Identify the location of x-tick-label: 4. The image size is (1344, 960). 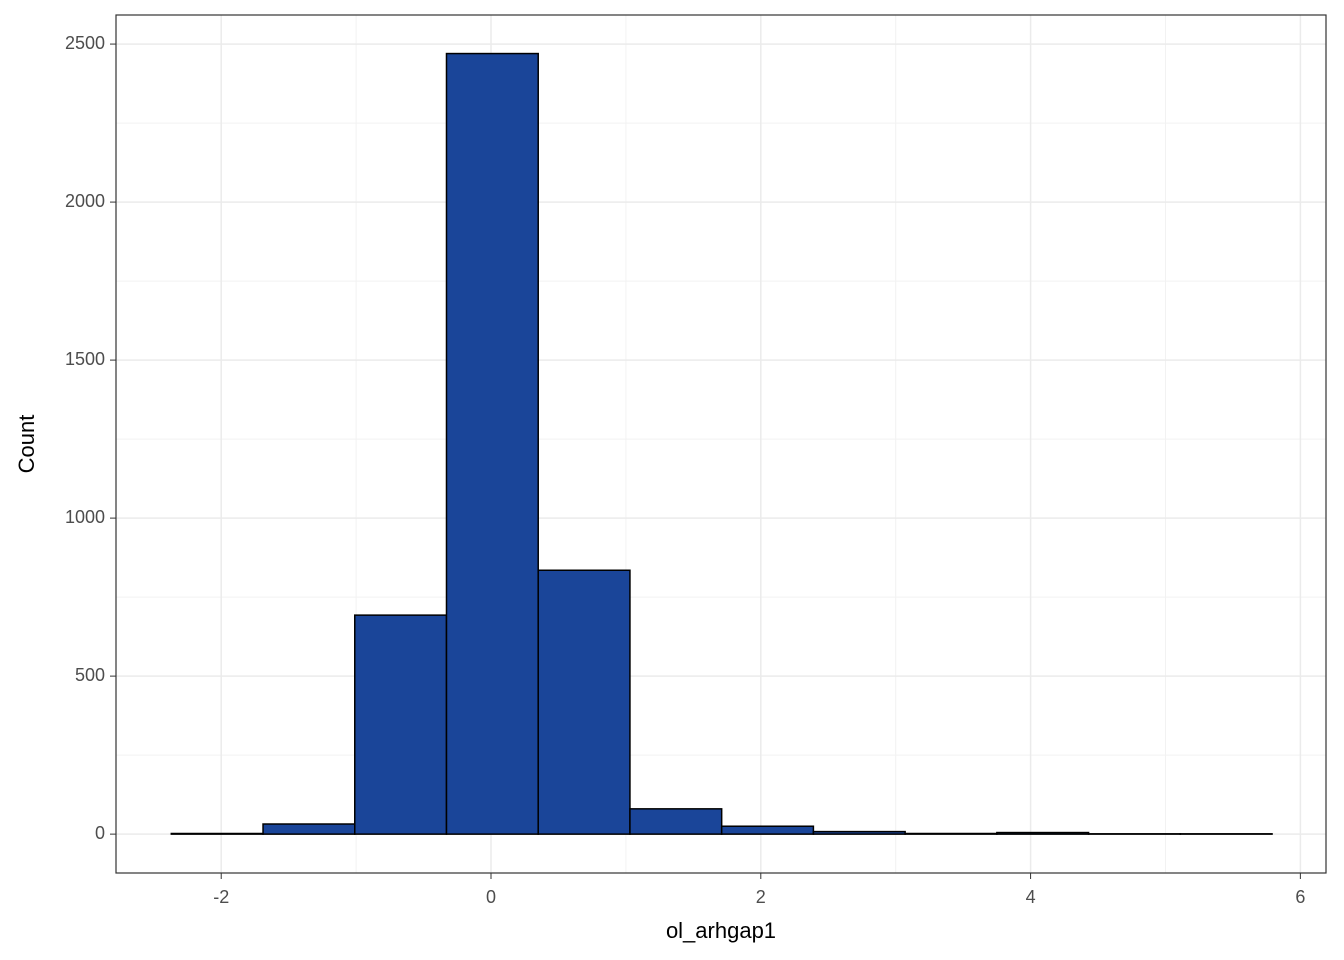
(1031, 897).